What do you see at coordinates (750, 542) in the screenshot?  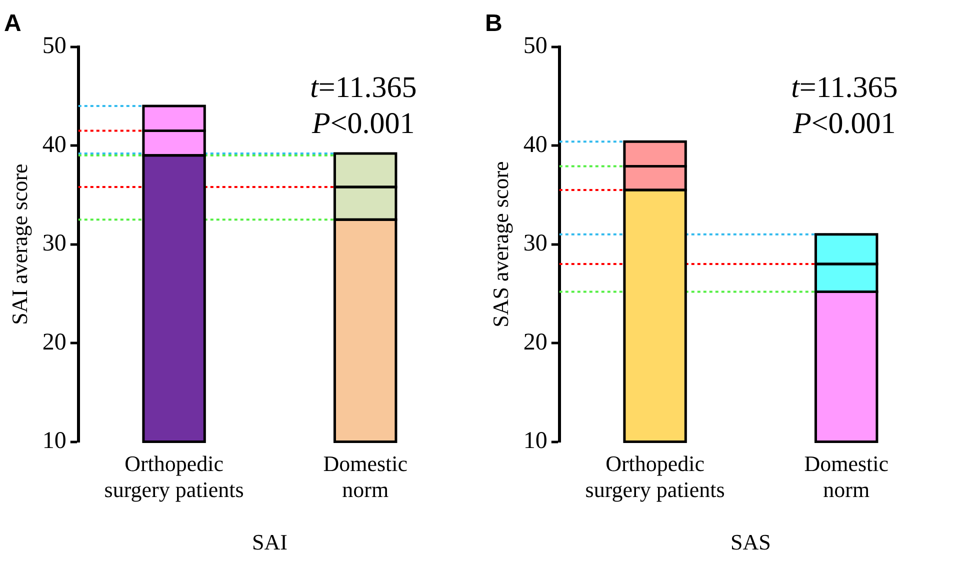 I see `x-axis-title: SAS` at bounding box center [750, 542].